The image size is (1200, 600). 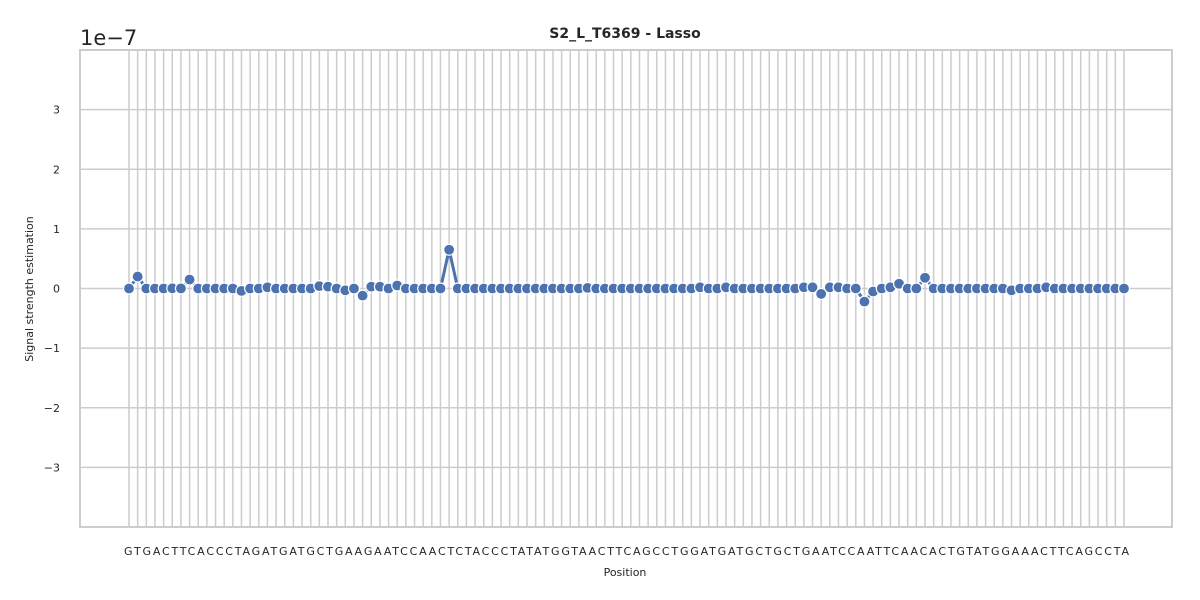 What do you see at coordinates (52, 408) in the screenshot?
I see `y-tick-label: −2` at bounding box center [52, 408].